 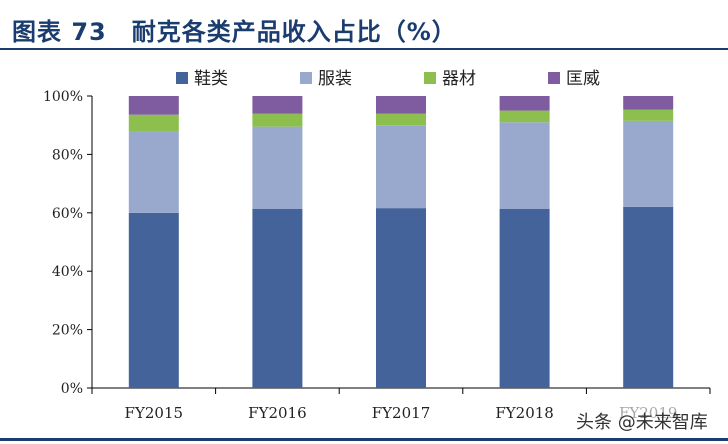 I want to click on title-bar: 图表 73 耐克各类产品收入占比（%）, so click(x=364, y=25).